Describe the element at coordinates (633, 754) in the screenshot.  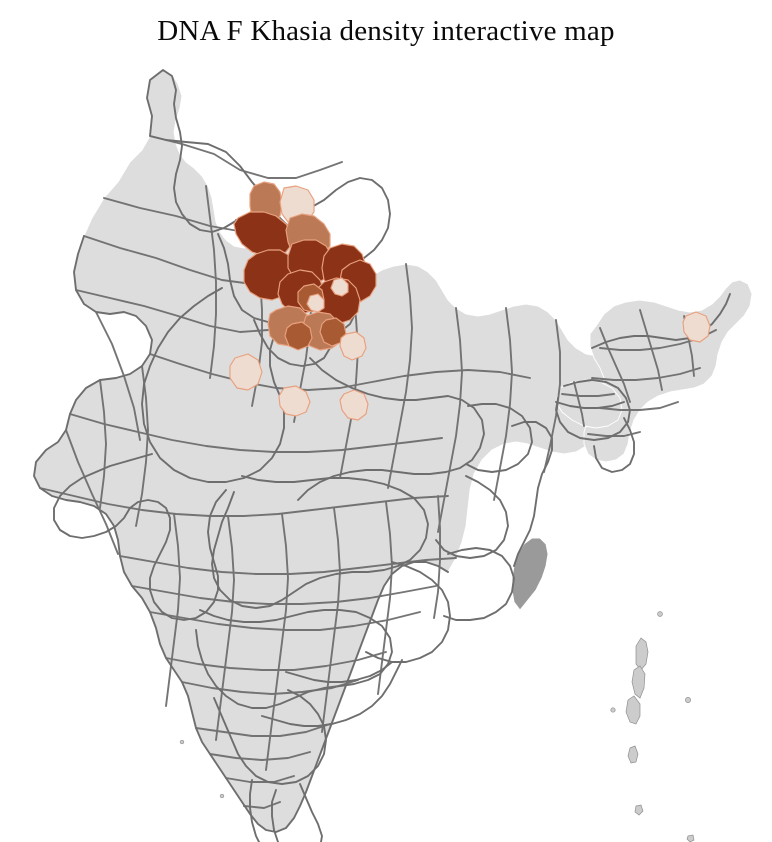
I see `little-andaman` at that location.